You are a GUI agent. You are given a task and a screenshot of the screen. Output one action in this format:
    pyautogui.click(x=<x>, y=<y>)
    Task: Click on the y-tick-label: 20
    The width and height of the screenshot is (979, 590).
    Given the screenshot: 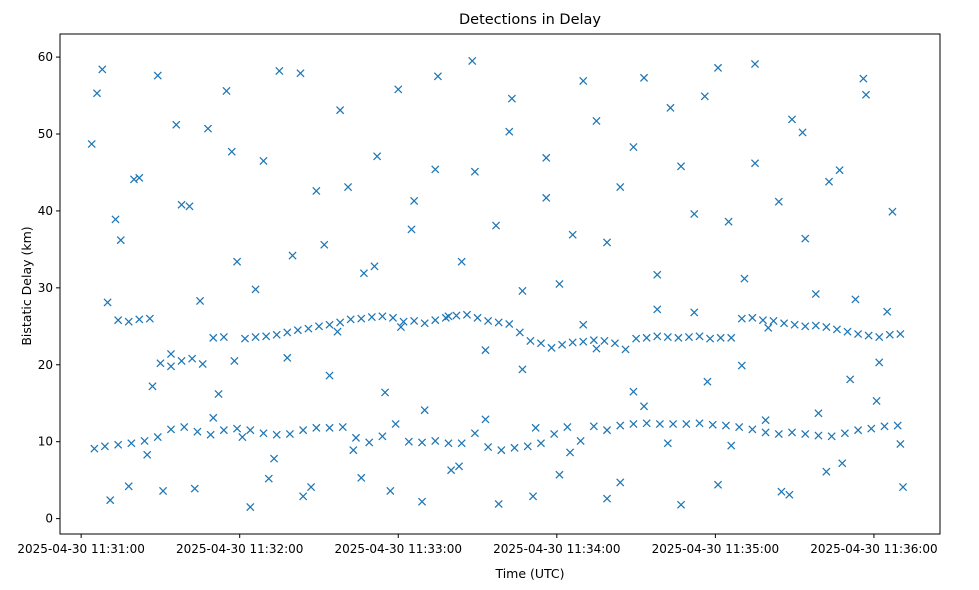 What is the action you would take?
    pyautogui.click(x=45, y=365)
    